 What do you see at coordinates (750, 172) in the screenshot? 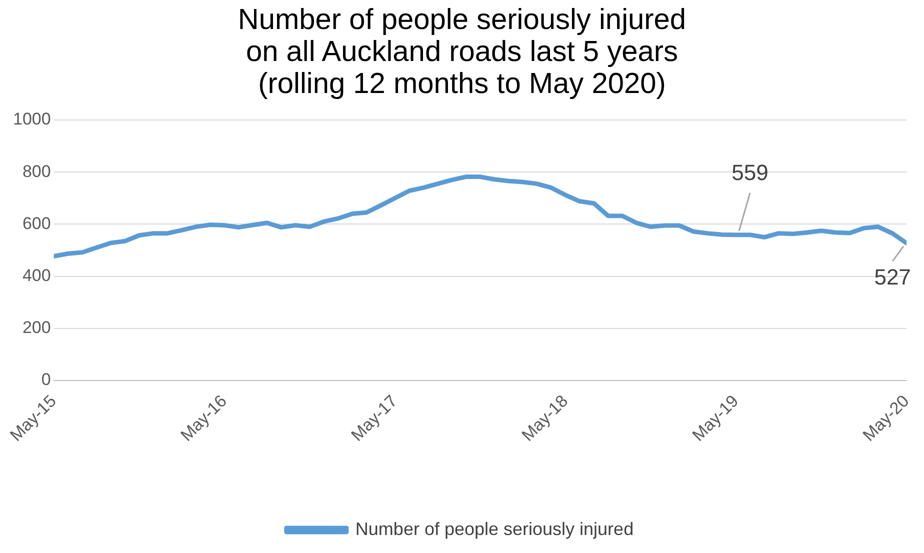
I see `annotation: 559` at bounding box center [750, 172].